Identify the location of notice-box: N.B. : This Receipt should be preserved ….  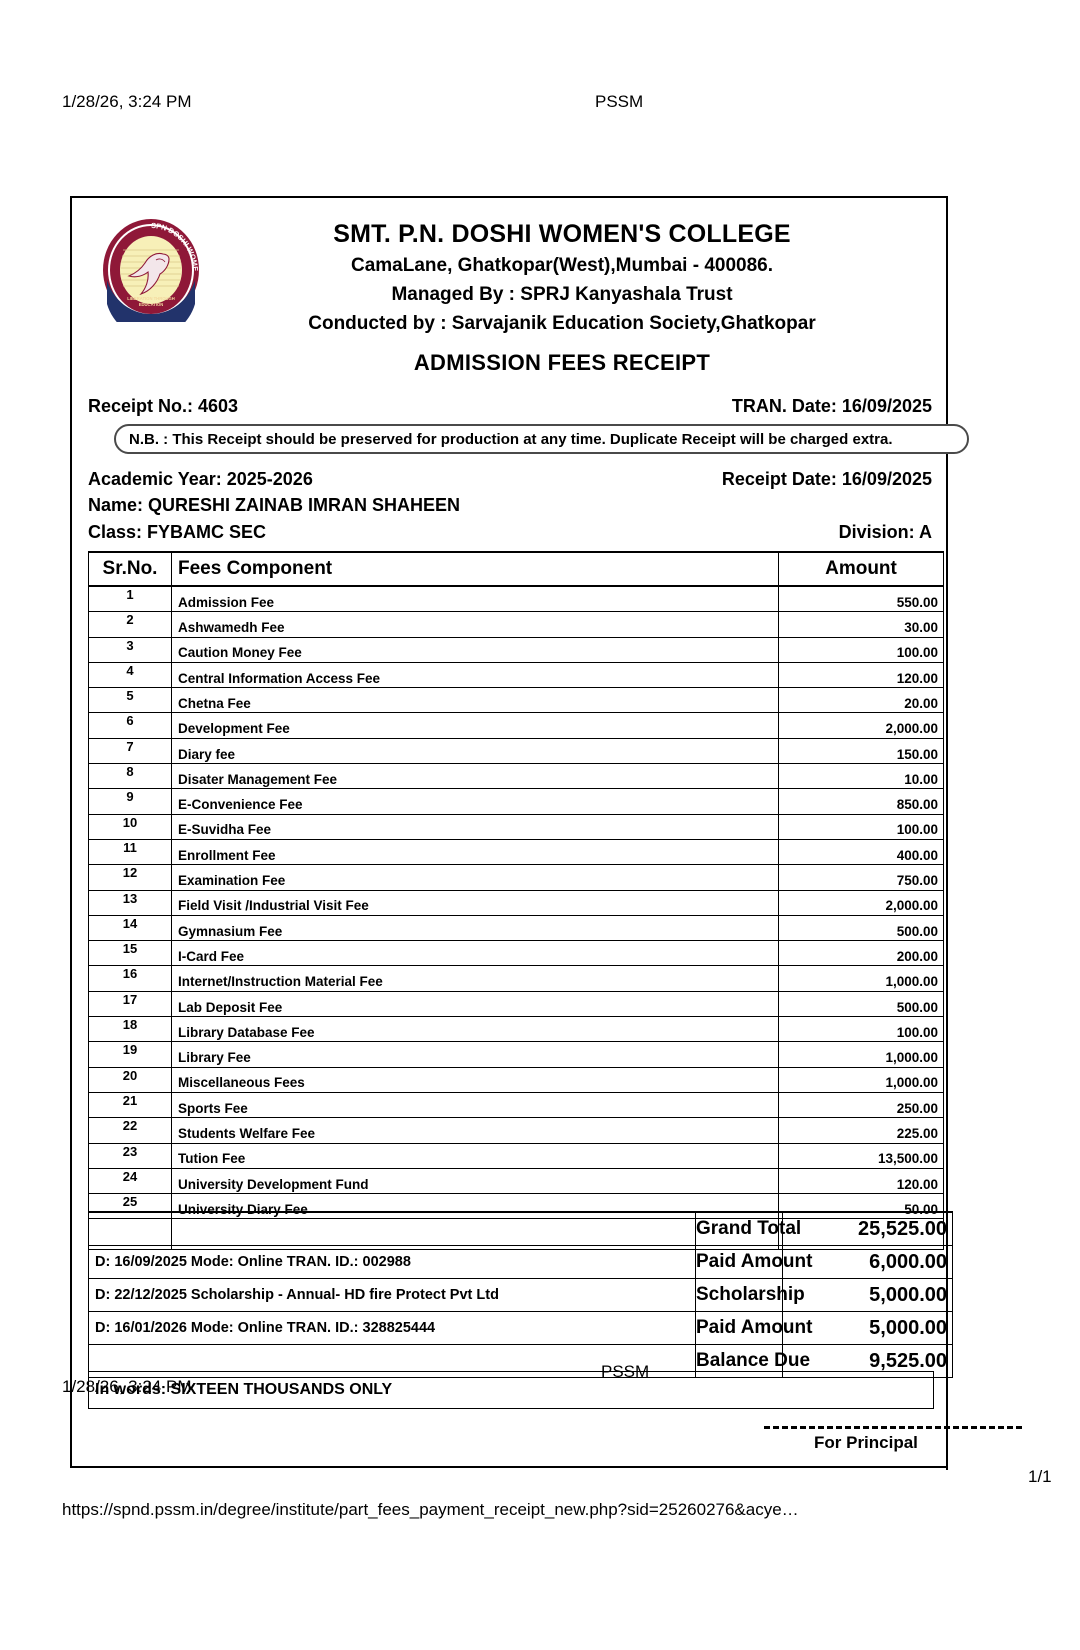
(541, 439).